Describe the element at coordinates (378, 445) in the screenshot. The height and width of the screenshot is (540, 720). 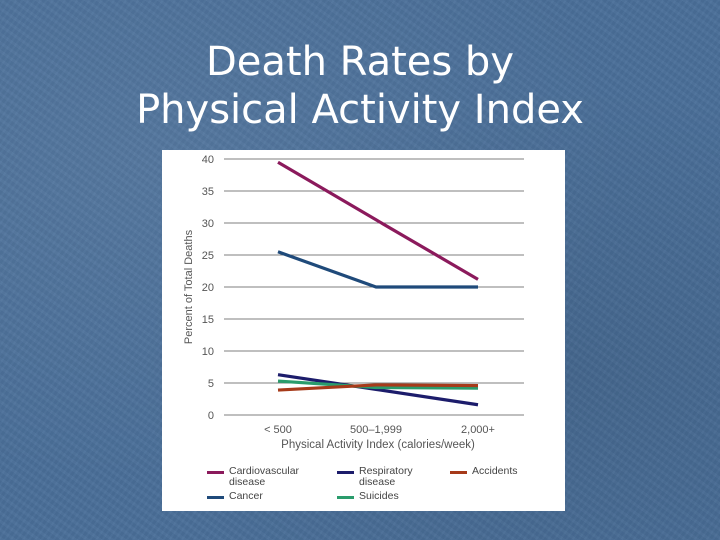
I see `x-axis-label: Physical Activity Index (calories/week)` at that location.